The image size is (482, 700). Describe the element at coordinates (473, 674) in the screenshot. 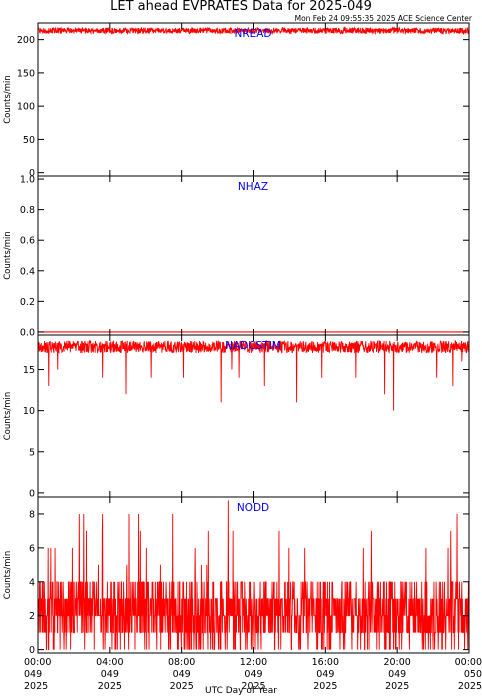

I see `x-tick-label-doy: 050` at that location.